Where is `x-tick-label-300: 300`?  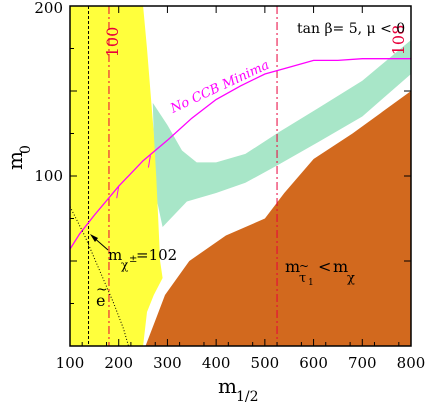 x-tick-label-300: 300 is located at coordinates (167, 363).